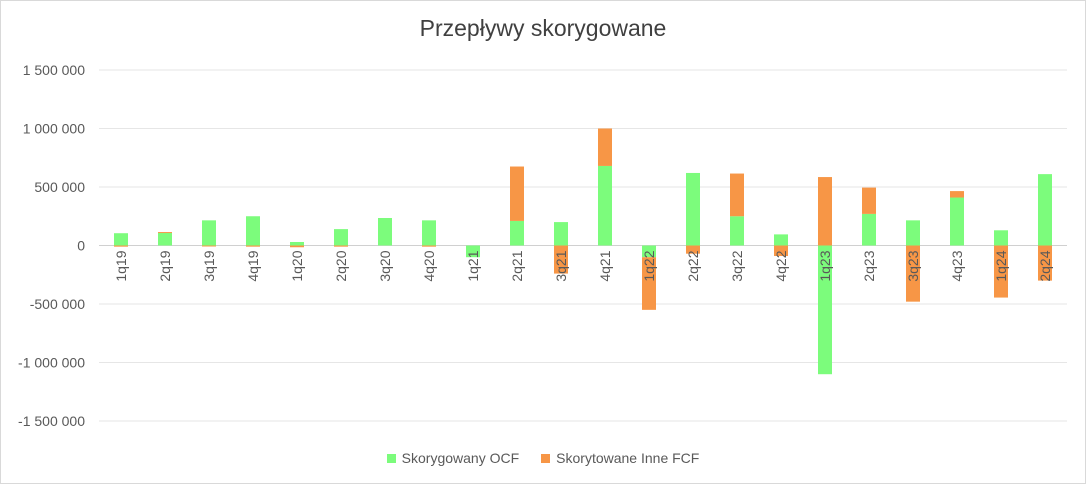 The width and height of the screenshot is (1086, 484). Describe the element at coordinates (781, 265) in the screenshot. I see `x-tick-label: 4q22` at that location.